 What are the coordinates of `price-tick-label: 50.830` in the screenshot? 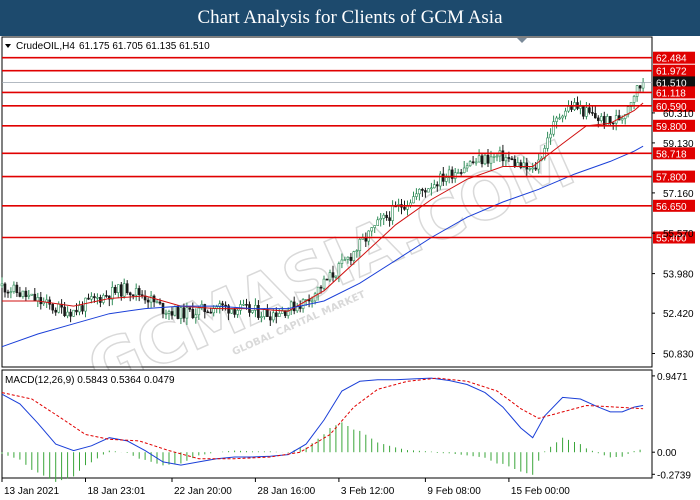 It's located at (678, 355).